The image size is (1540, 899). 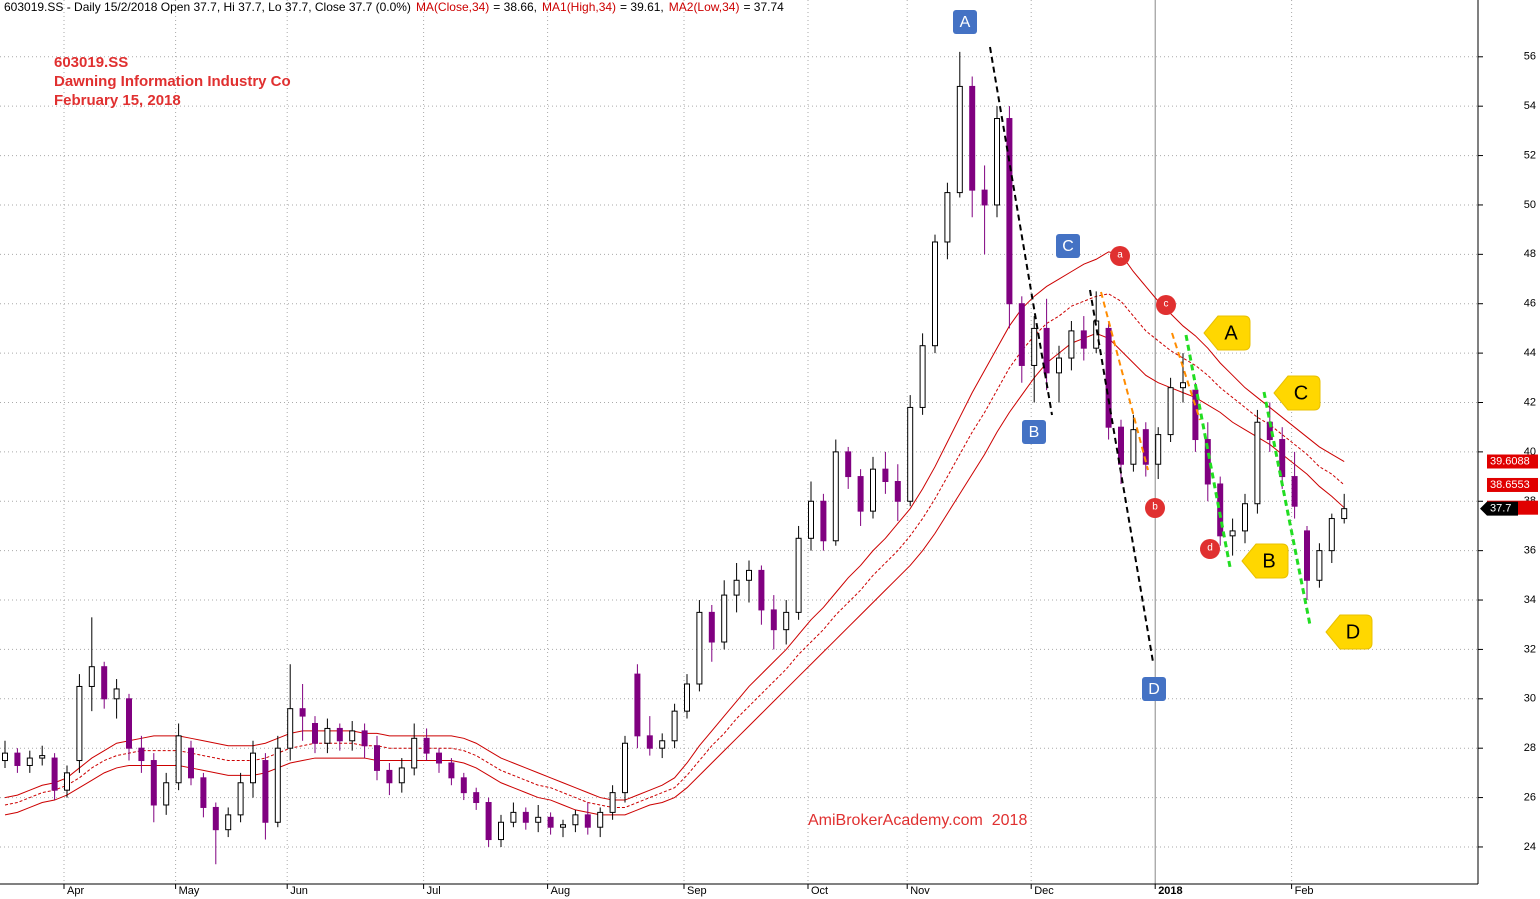 What do you see at coordinates (1510, 485) in the screenshot?
I see `end-tag-label: 38.6553` at bounding box center [1510, 485].